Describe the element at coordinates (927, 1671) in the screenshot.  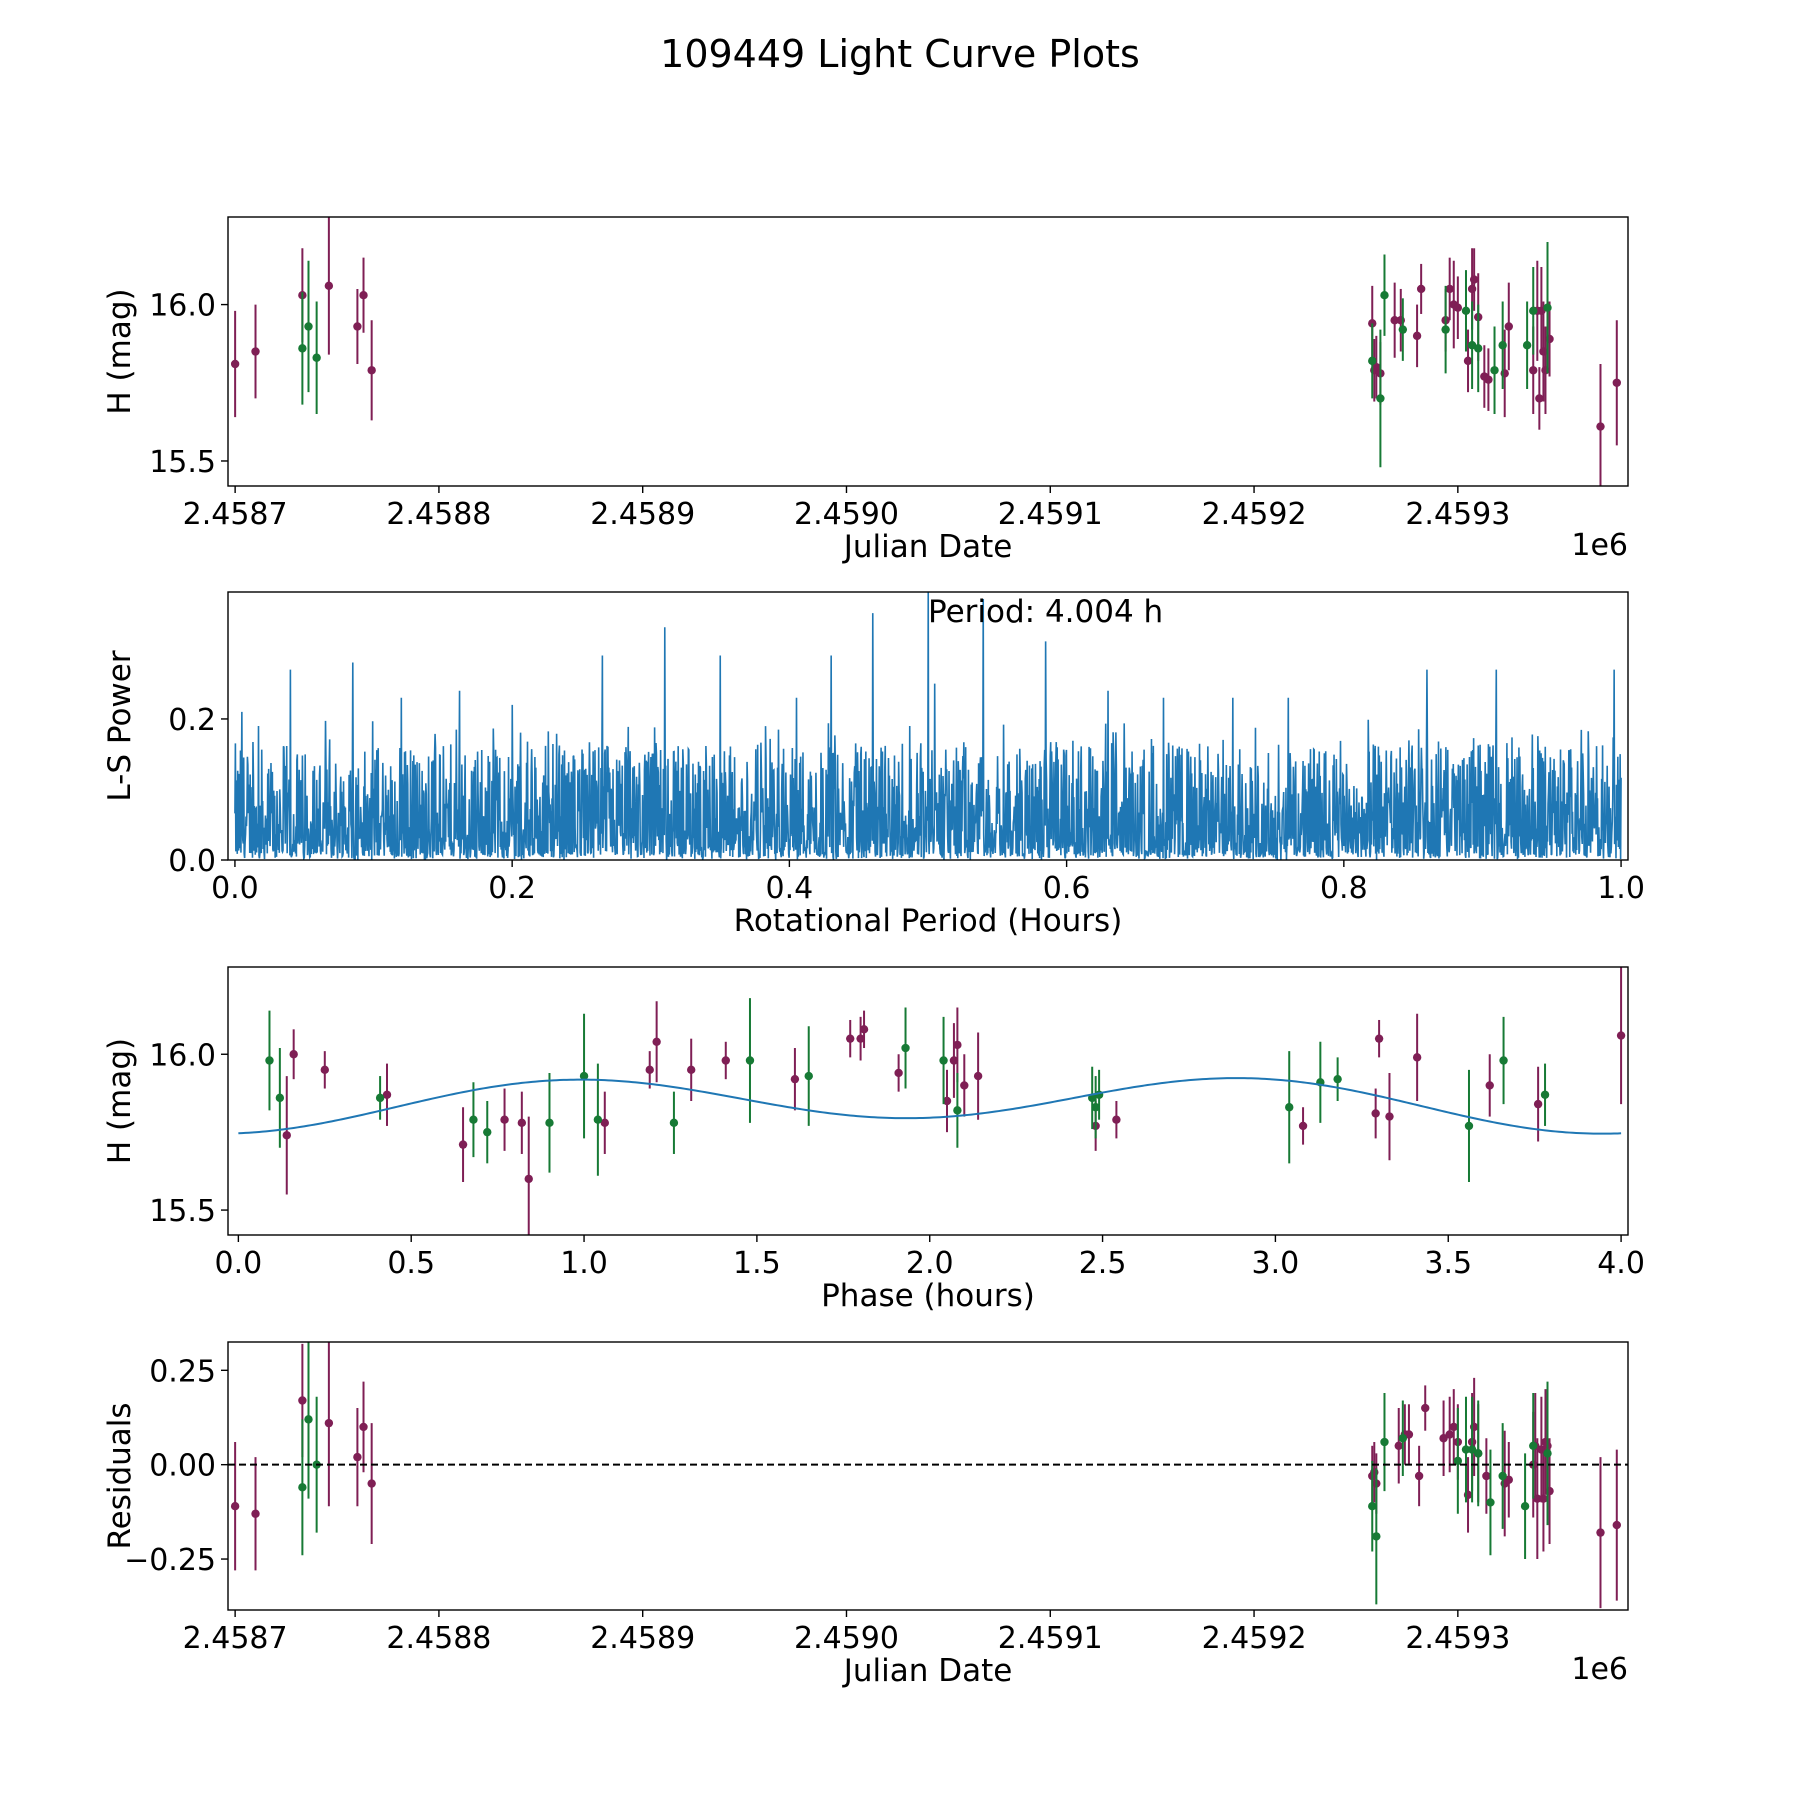
I see `residuals-x-axis-label: Julian Date` at that location.